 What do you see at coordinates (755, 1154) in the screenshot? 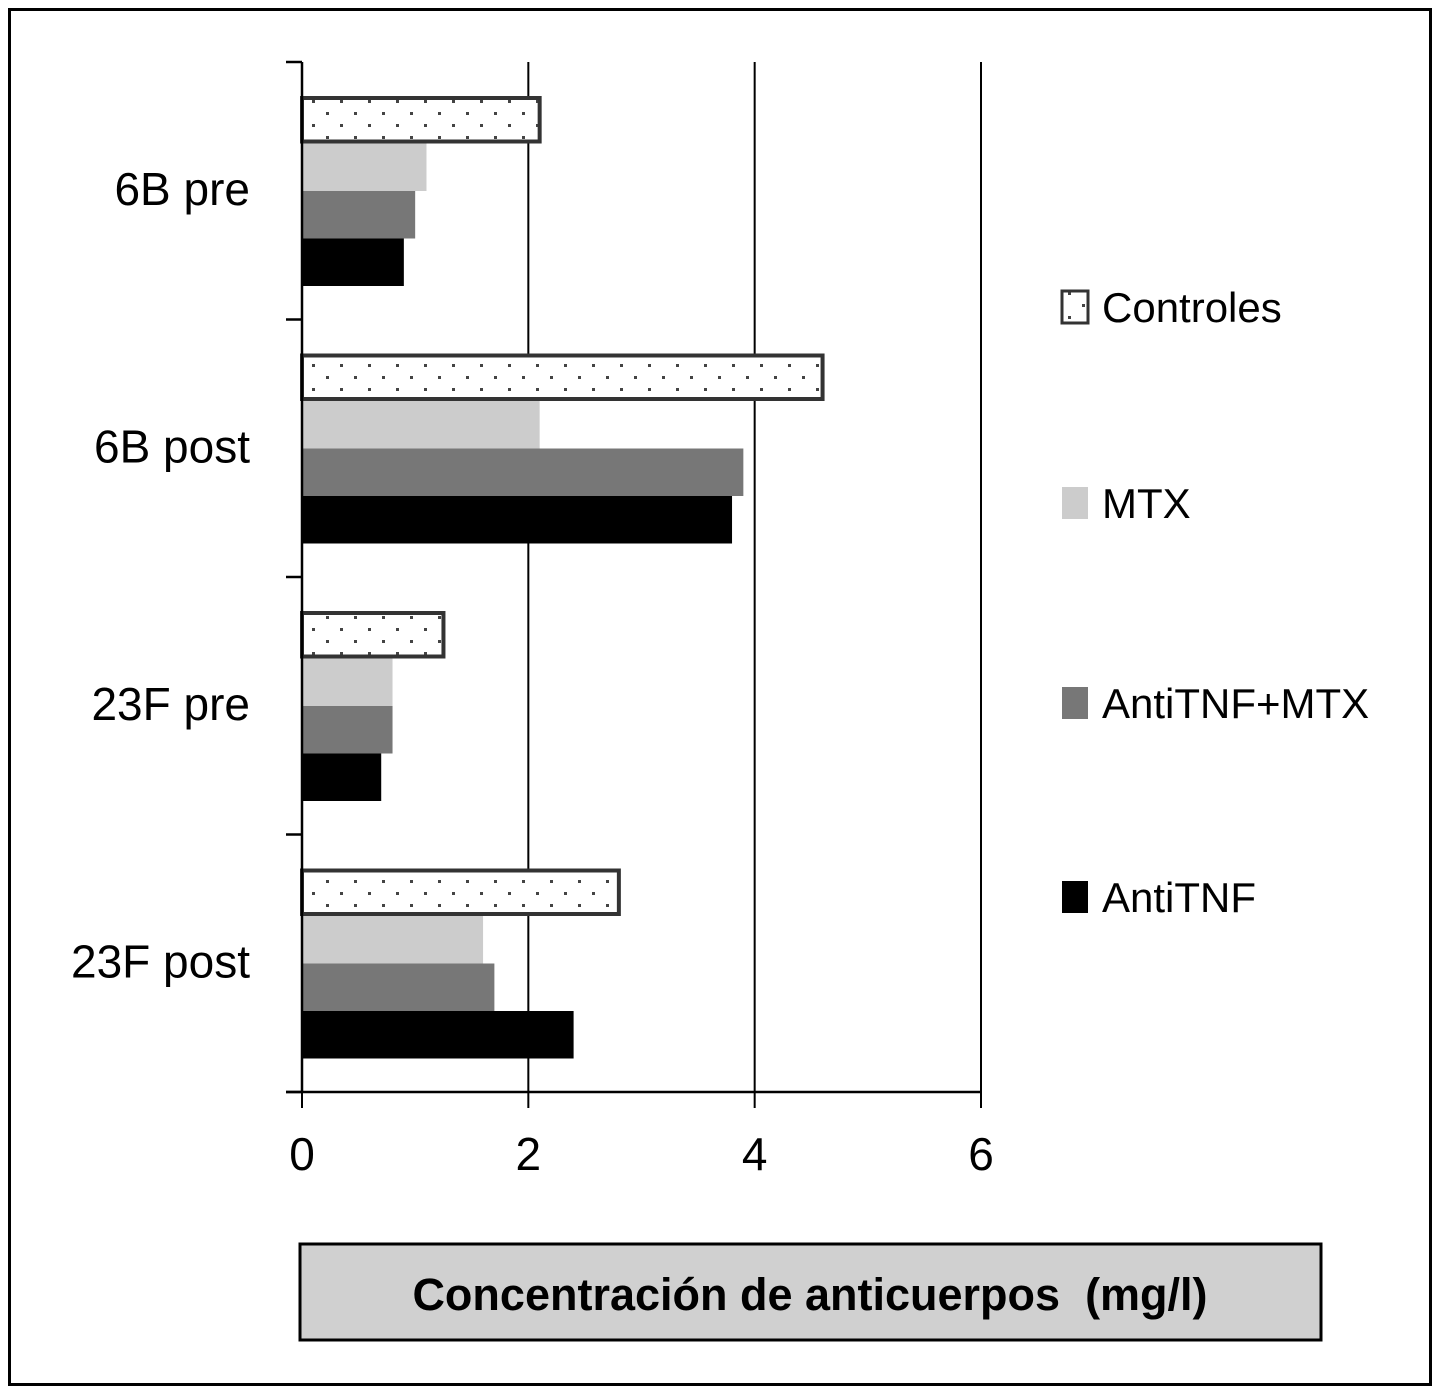
I see `x-tick-label: 4` at bounding box center [755, 1154].